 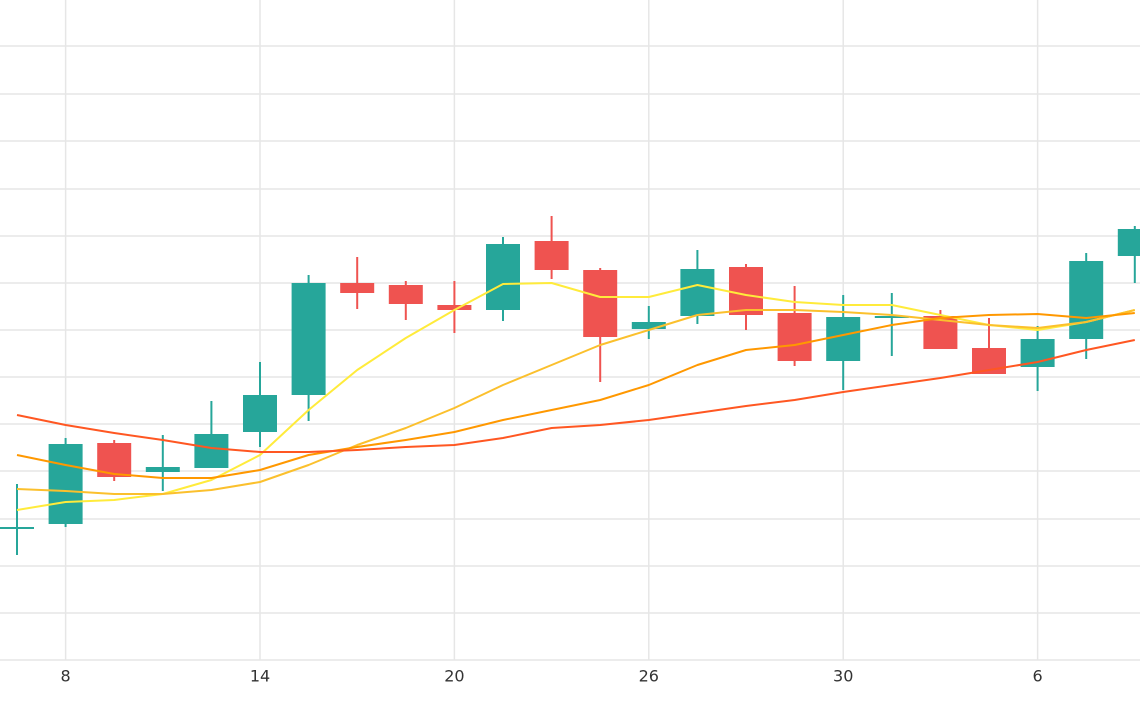 I want to click on x-tick-label: 6, so click(x=1038, y=676).